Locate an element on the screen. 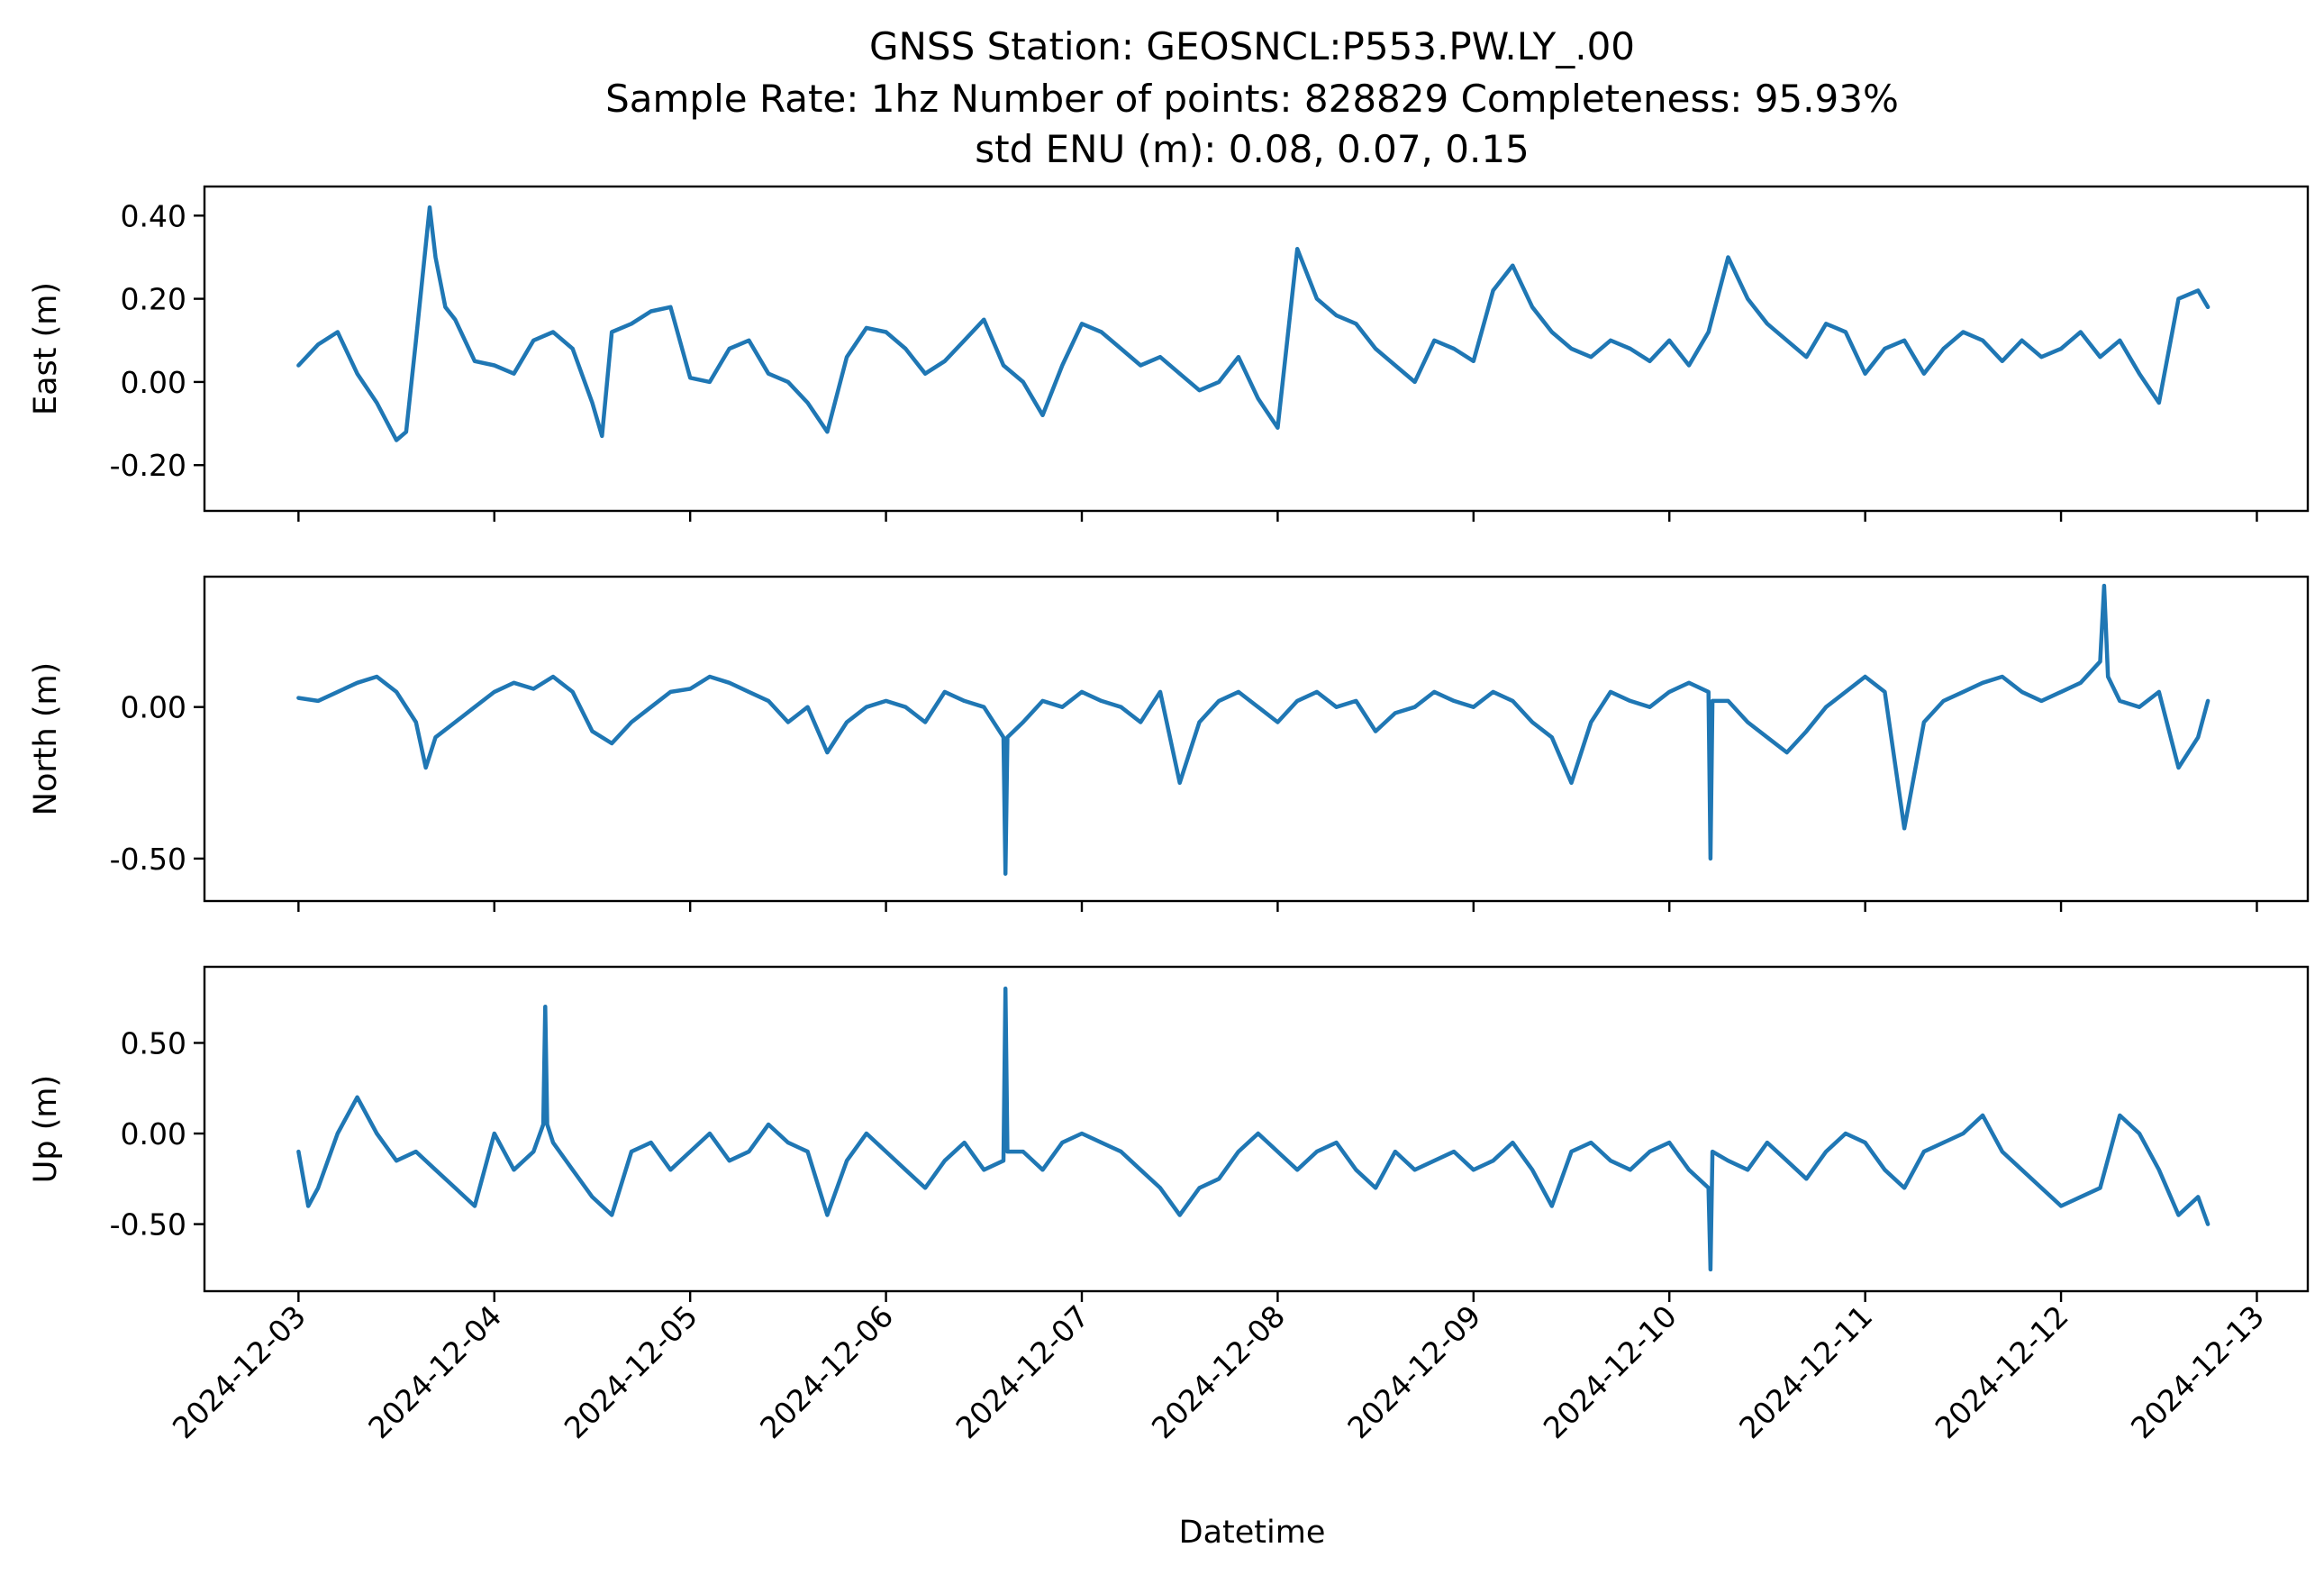  x-tick-label: 2024-12-06 is located at coordinates (827, 1371).